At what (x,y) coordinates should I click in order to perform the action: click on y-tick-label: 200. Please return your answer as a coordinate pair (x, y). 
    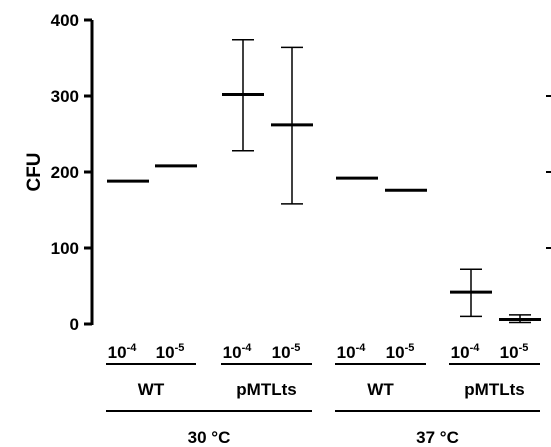
    Looking at the image, I should click on (65, 172).